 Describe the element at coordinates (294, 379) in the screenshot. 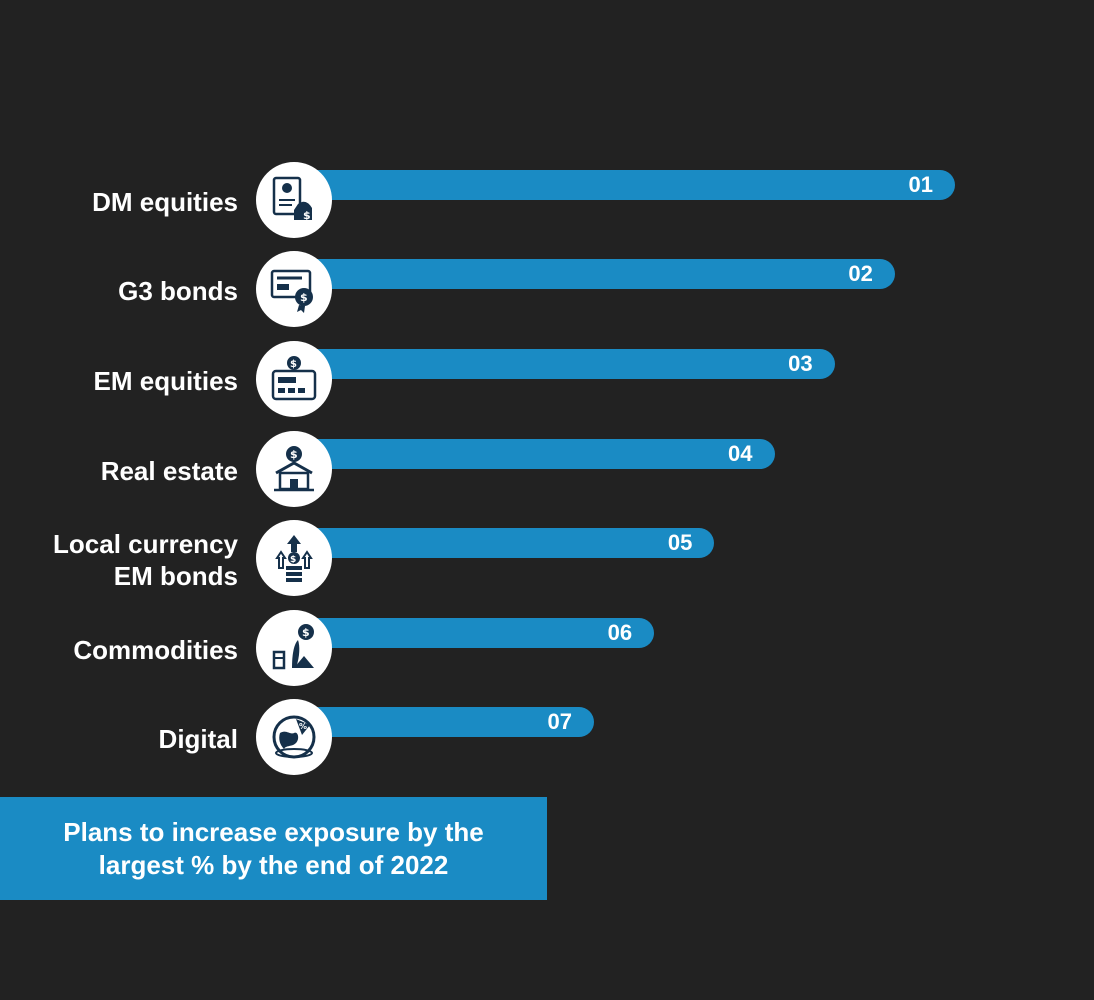

I see `equity-card-icon: $` at that location.